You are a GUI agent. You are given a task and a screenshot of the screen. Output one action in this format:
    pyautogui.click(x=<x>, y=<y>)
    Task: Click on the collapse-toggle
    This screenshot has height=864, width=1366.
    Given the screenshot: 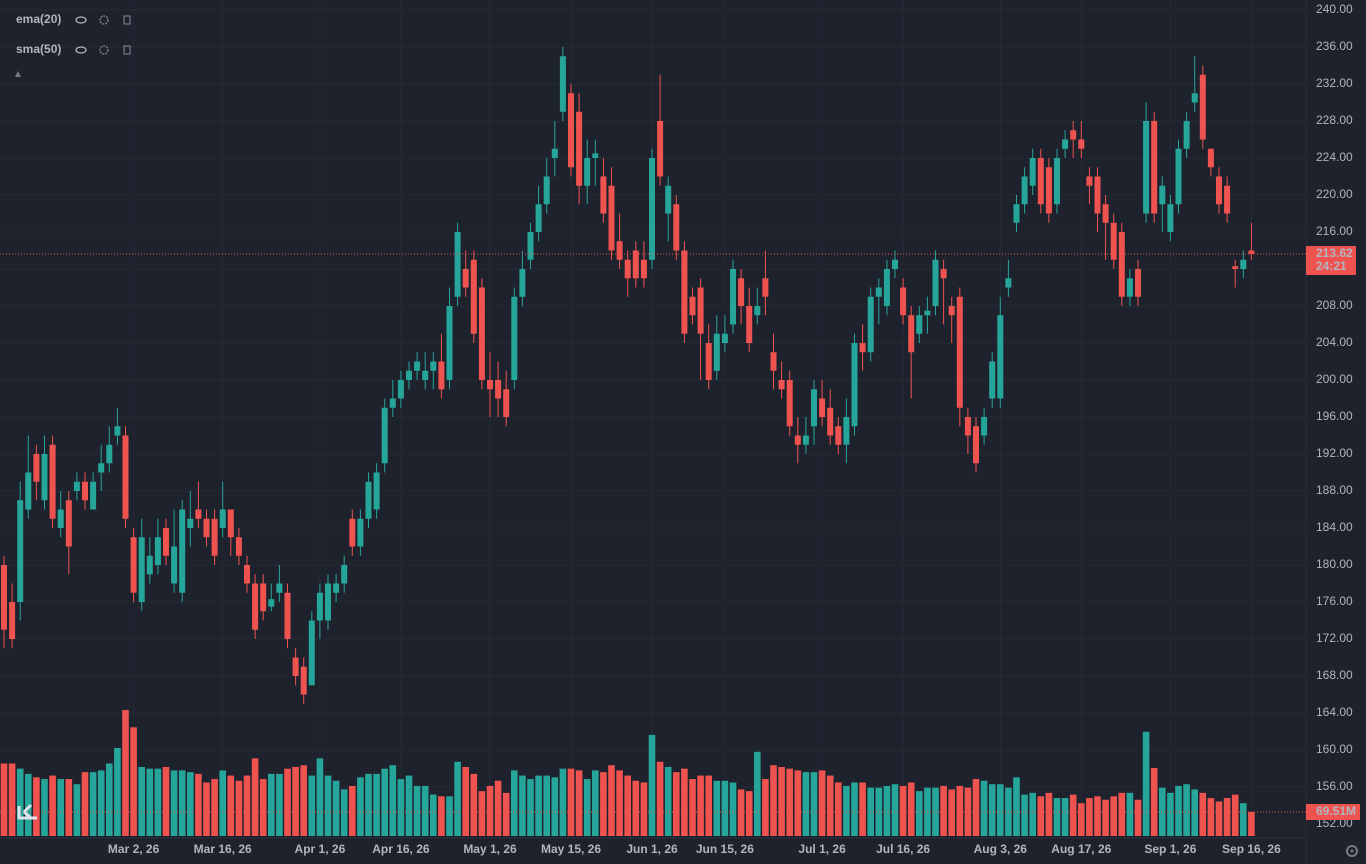 What is the action you would take?
    pyautogui.click(x=18, y=74)
    